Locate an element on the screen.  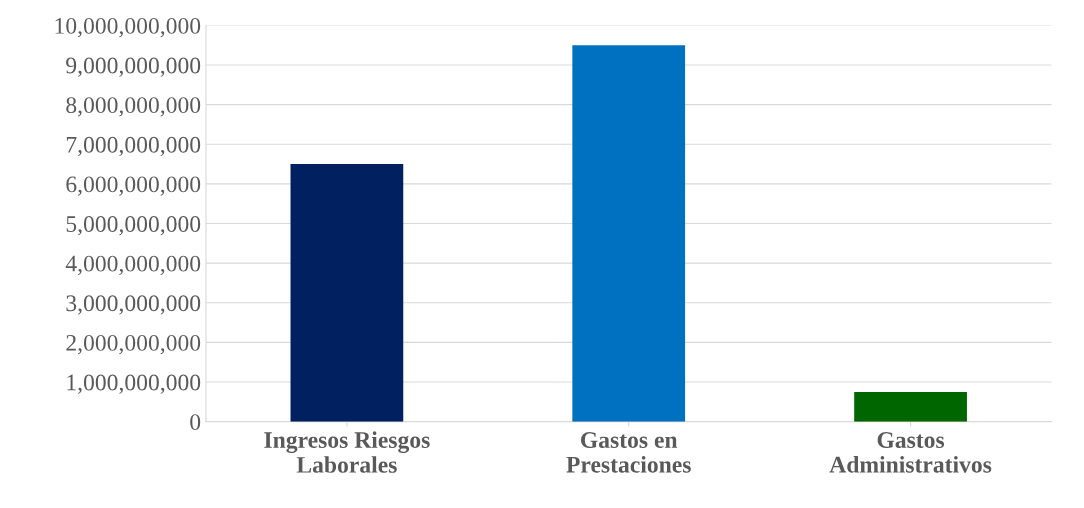
y-tick-label: 4,000,000,000 is located at coordinates (133, 265).